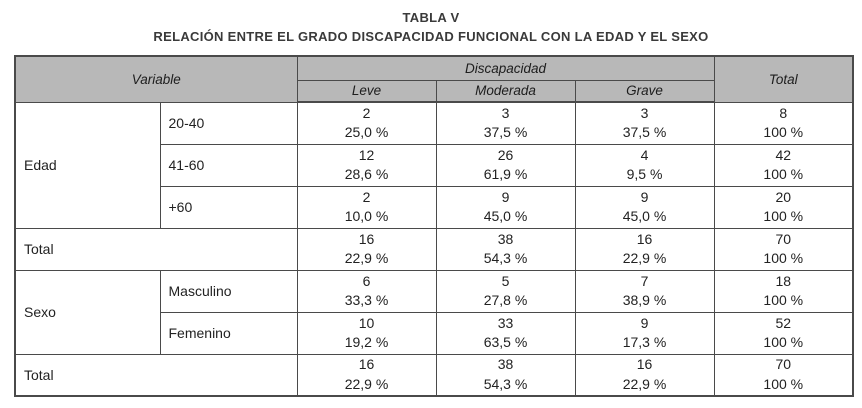 This screenshot has height=408, width=862. Describe the element at coordinates (366, 280) in the screenshot. I see `count-value: 6` at that location.